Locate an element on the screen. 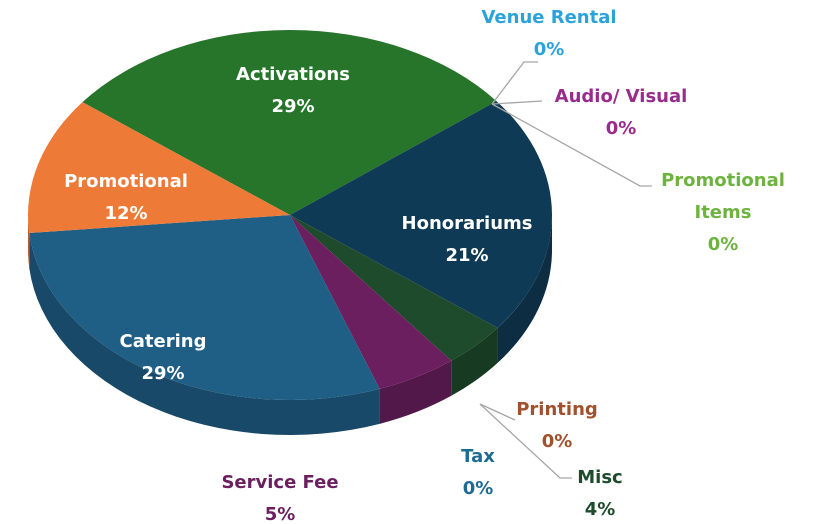  data-label: Misc 4% is located at coordinates (599, 493).